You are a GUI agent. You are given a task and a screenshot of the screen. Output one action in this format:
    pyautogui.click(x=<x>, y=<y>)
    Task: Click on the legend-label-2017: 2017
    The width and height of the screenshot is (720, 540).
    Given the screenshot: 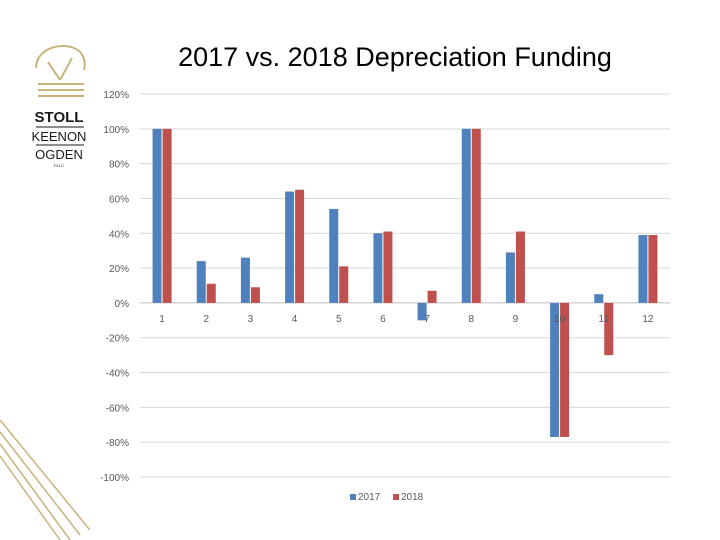 What is the action you would take?
    pyautogui.click(x=369, y=497)
    